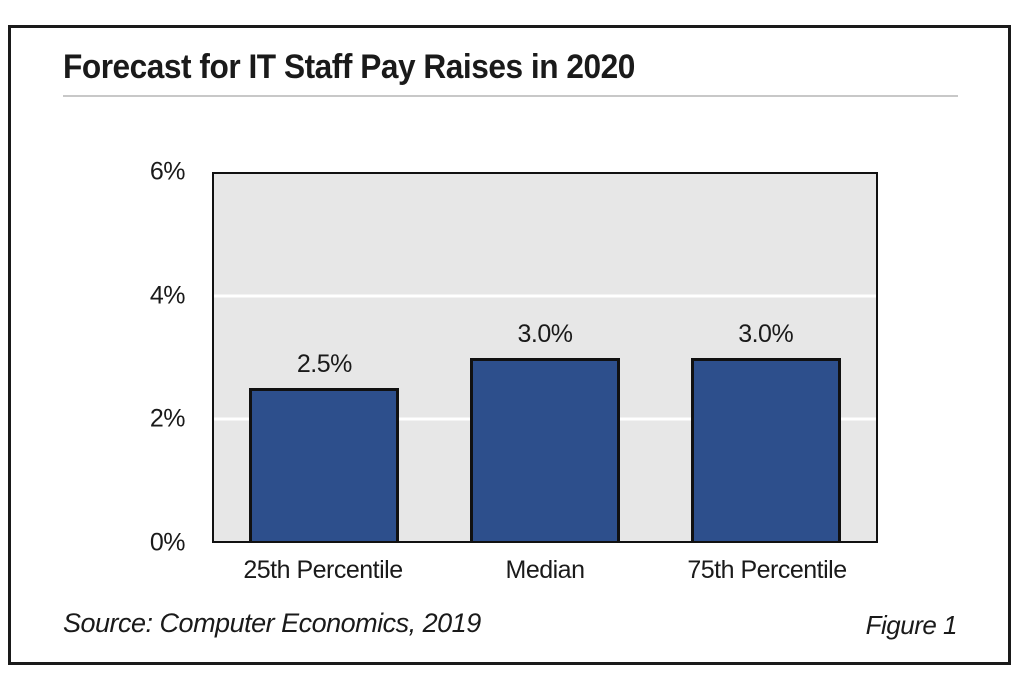  What do you see at coordinates (133, 357) in the screenshot?
I see `y-axis-tick-labels: 0% 2% 4% 6%` at bounding box center [133, 357].